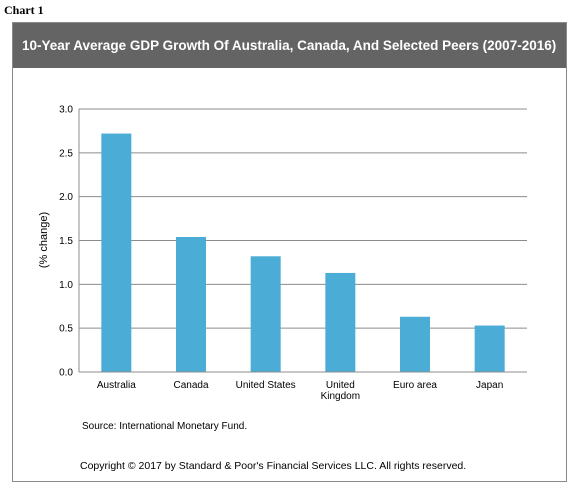 The width and height of the screenshot is (577, 489). Describe the element at coordinates (66, 110) in the screenshot. I see `y-tick-label: 3.0` at that location.